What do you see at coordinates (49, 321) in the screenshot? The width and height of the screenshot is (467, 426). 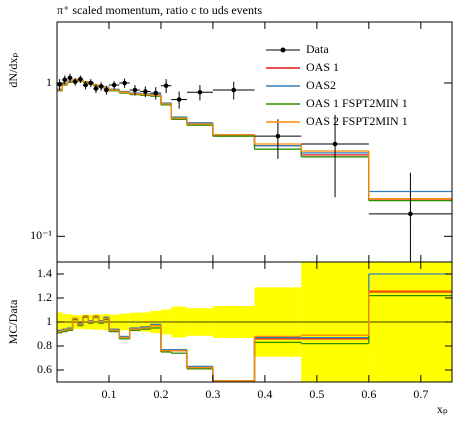 I see `ratio-y-tick-label: 1` at bounding box center [49, 321].